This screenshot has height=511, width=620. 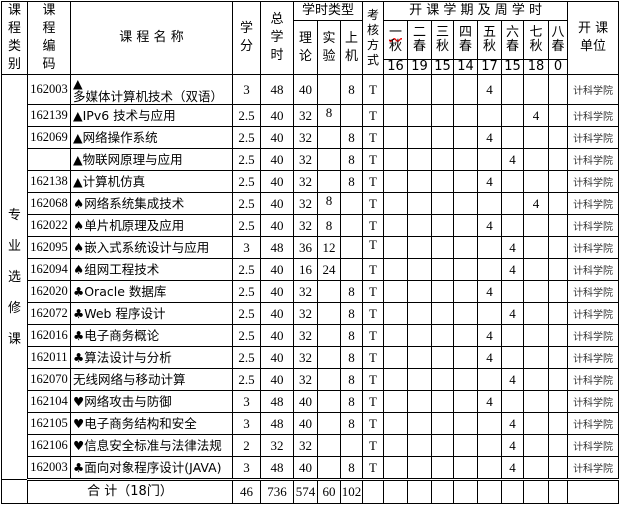 I want to click on header-theory: 理论, so click(x=305, y=47).